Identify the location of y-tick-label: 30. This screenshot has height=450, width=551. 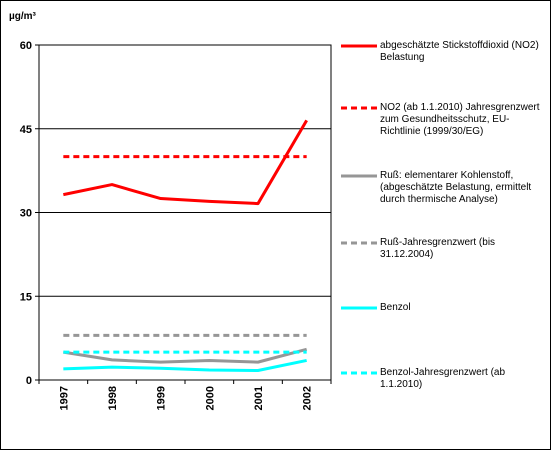
(26, 214).